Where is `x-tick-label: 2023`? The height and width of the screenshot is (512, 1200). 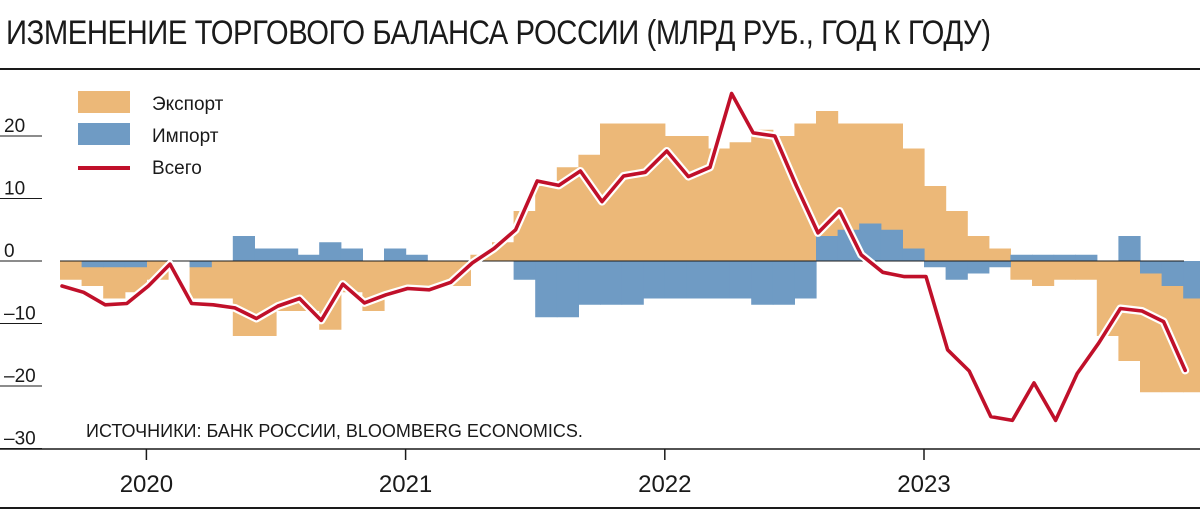 x-tick-label: 2023 is located at coordinates (923, 484).